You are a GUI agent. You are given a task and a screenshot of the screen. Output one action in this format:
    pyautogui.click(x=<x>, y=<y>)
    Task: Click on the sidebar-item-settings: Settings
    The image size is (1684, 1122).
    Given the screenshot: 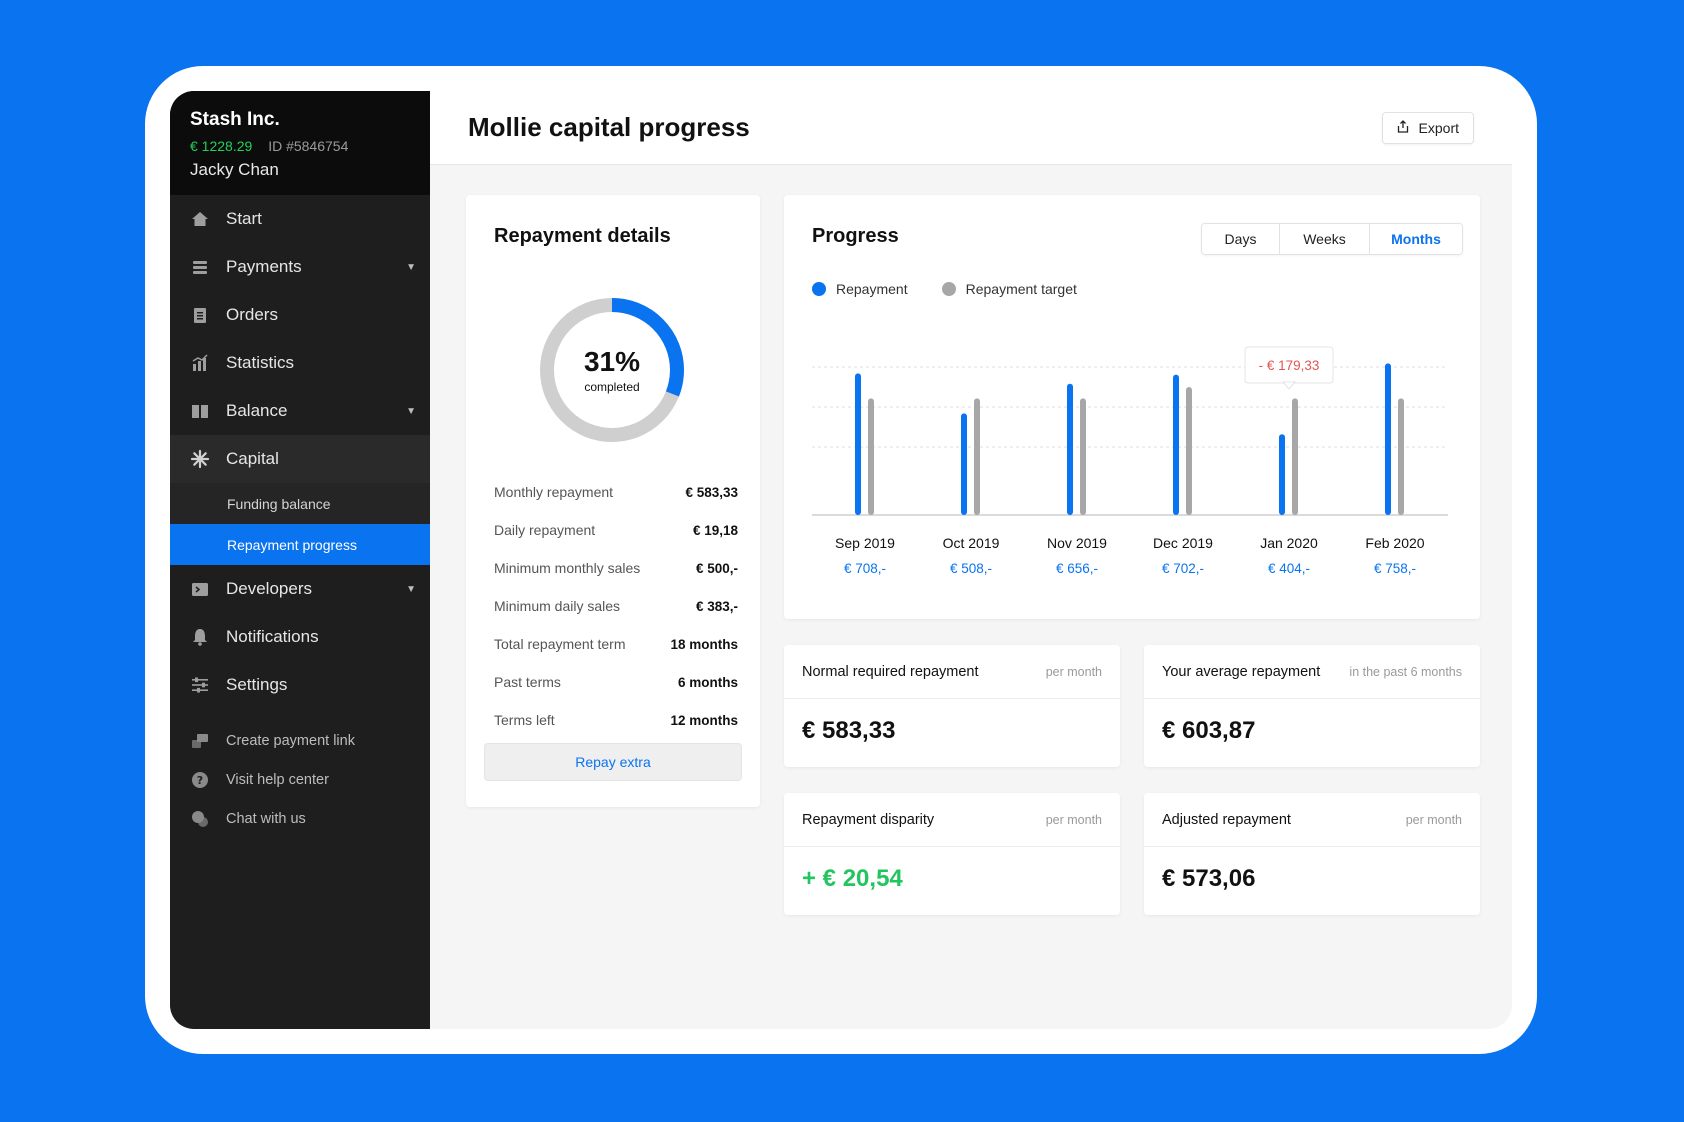 What is the action you would take?
    pyautogui.click(x=300, y=685)
    